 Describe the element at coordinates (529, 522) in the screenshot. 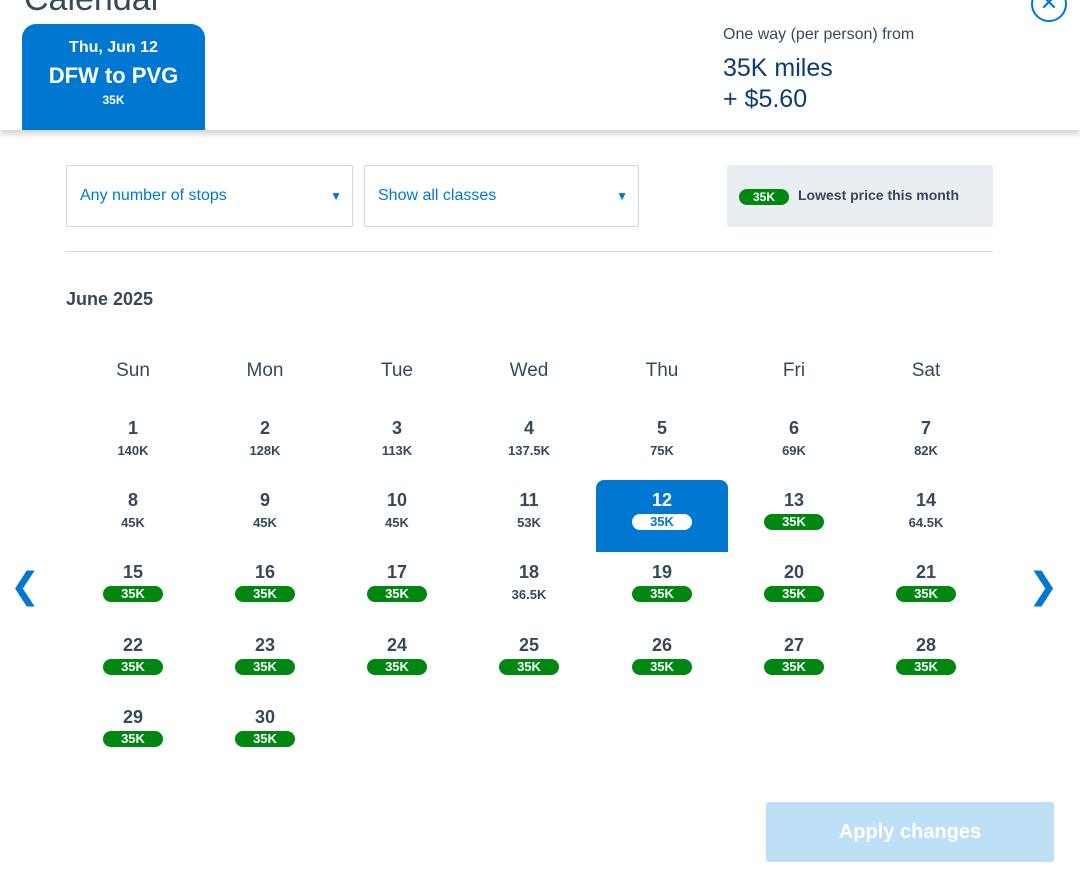

I see `day-fare: 53K` at that location.